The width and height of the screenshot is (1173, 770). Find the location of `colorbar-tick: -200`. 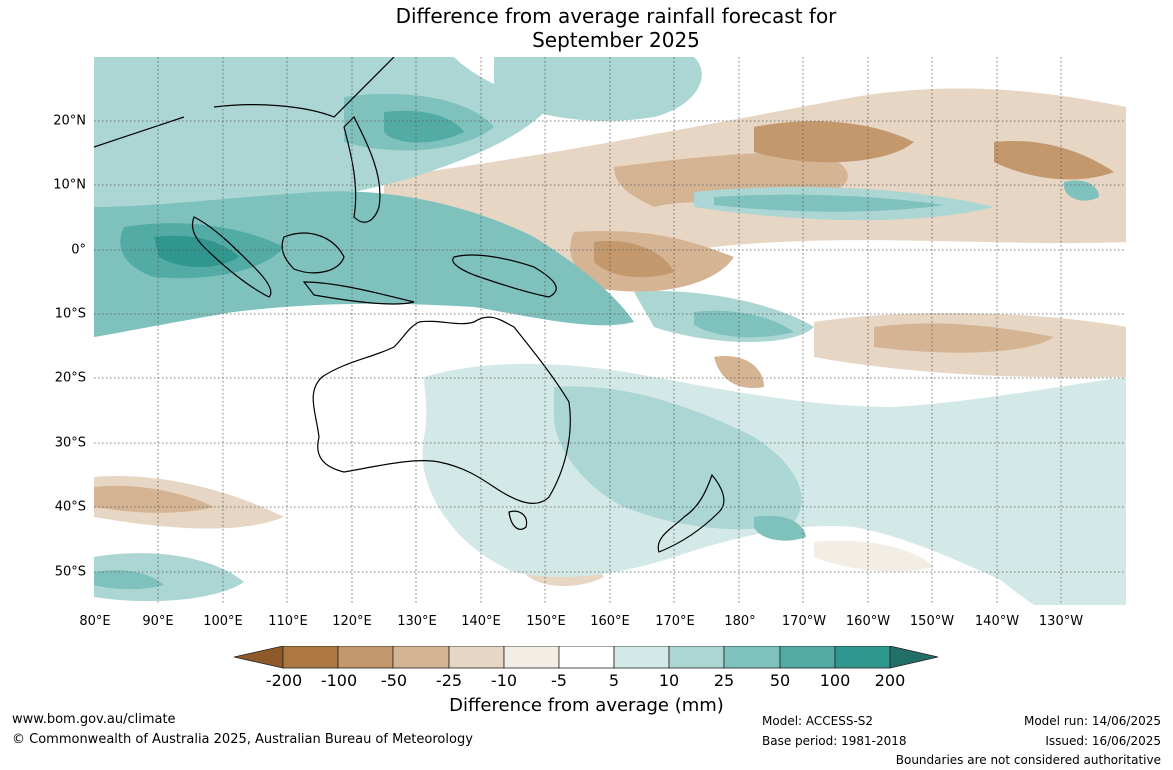

colorbar-tick: -200 is located at coordinates (284, 680).